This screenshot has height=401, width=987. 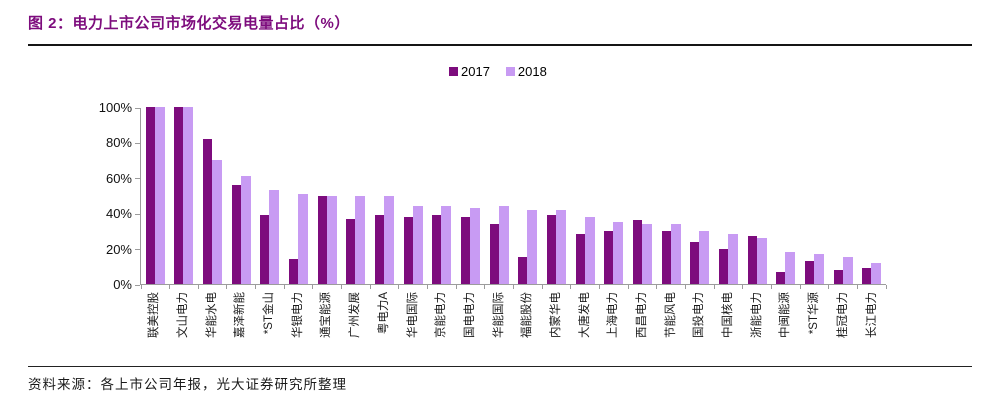 I want to click on bar-2017-京能电力, so click(x=437, y=249).